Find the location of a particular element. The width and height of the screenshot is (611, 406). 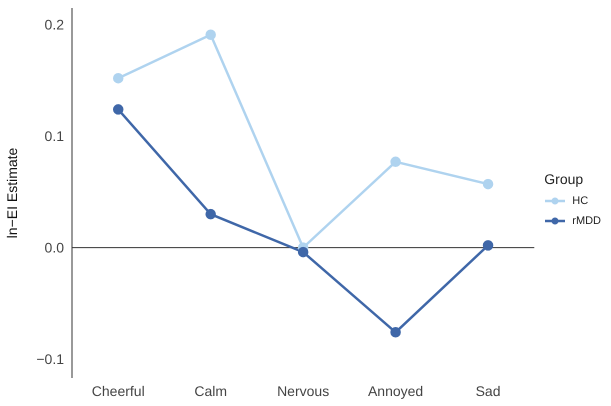

x-tick-label: Nervous is located at coordinates (303, 390).